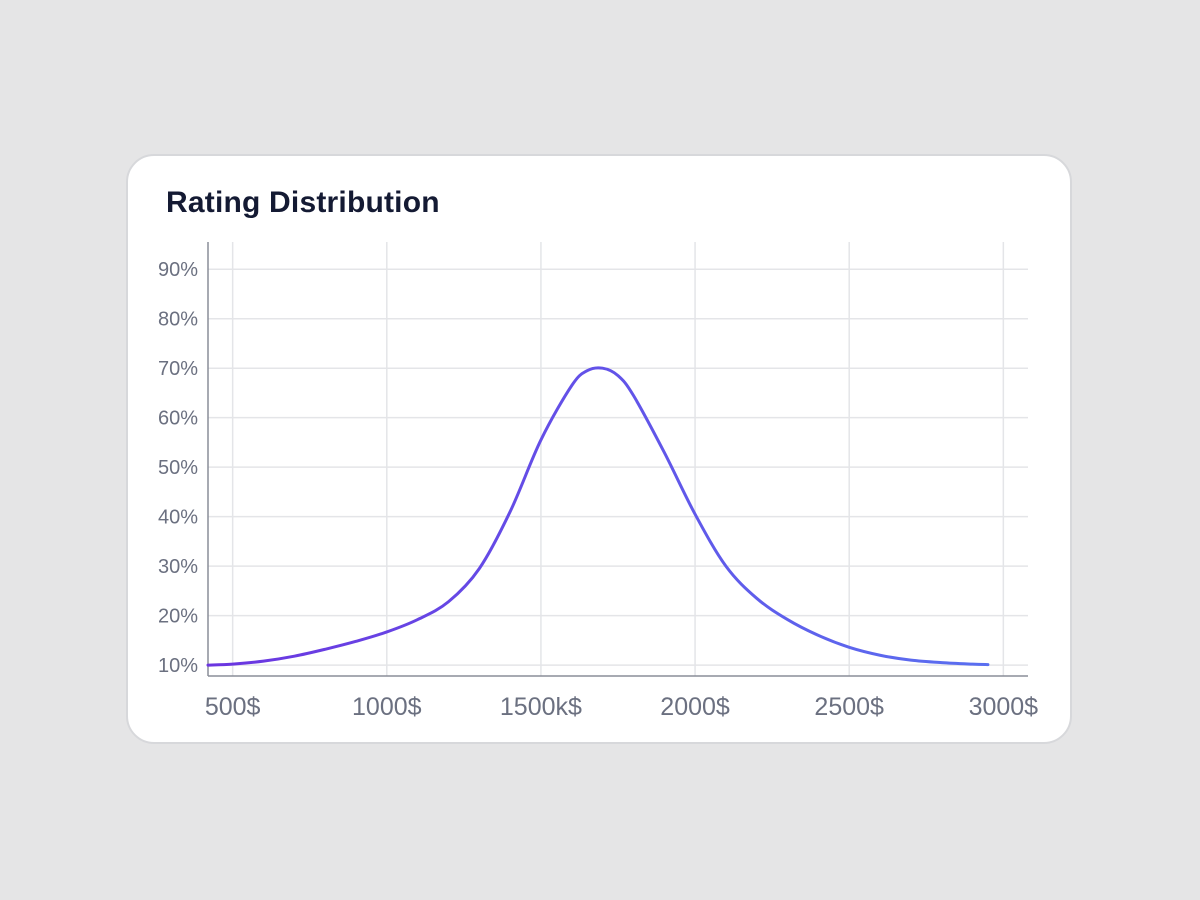 This screenshot has height=900, width=1200. Describe the element at coordinates (178, 518) in the screenshot. I see `y-tick-label: 40%` at that location.